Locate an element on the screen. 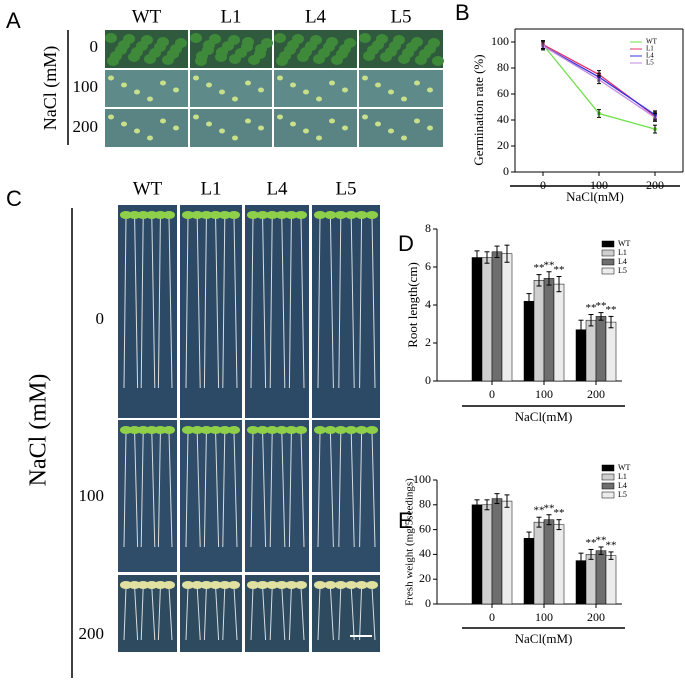 Image resolution: width=685 pixels, height=685 pixels. row-label: 100 is located at coordinates (86, 86).